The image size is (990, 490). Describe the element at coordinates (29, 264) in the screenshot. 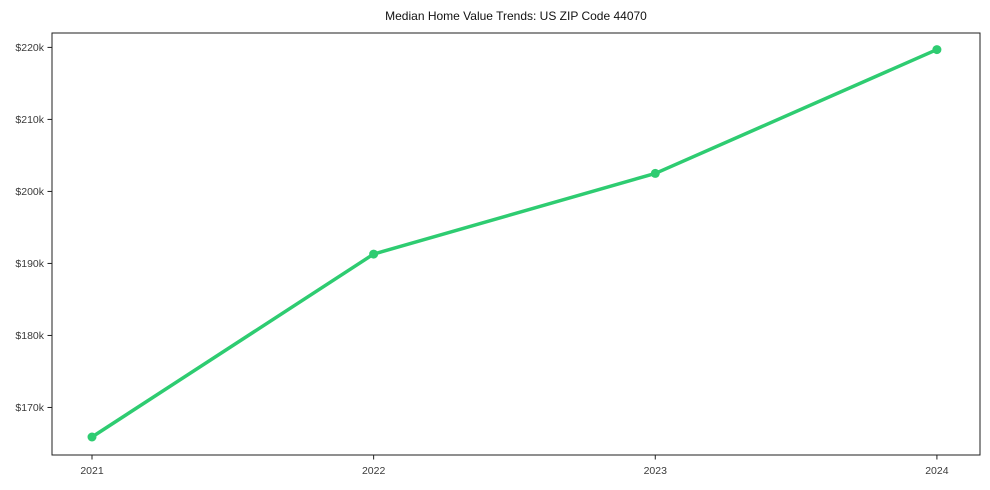

I see `y-tick-label: $190k` at that location.